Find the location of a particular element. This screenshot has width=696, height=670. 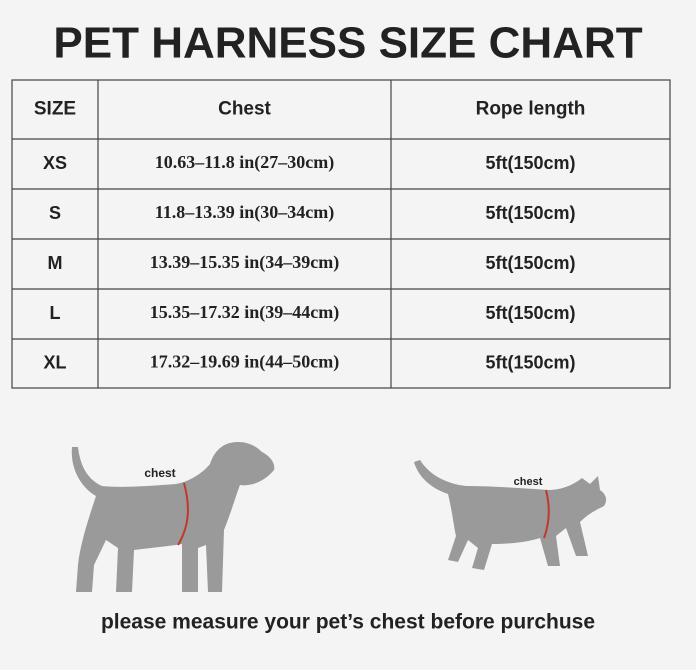

header-cell: Rope length is located at coordinates (531, 109).